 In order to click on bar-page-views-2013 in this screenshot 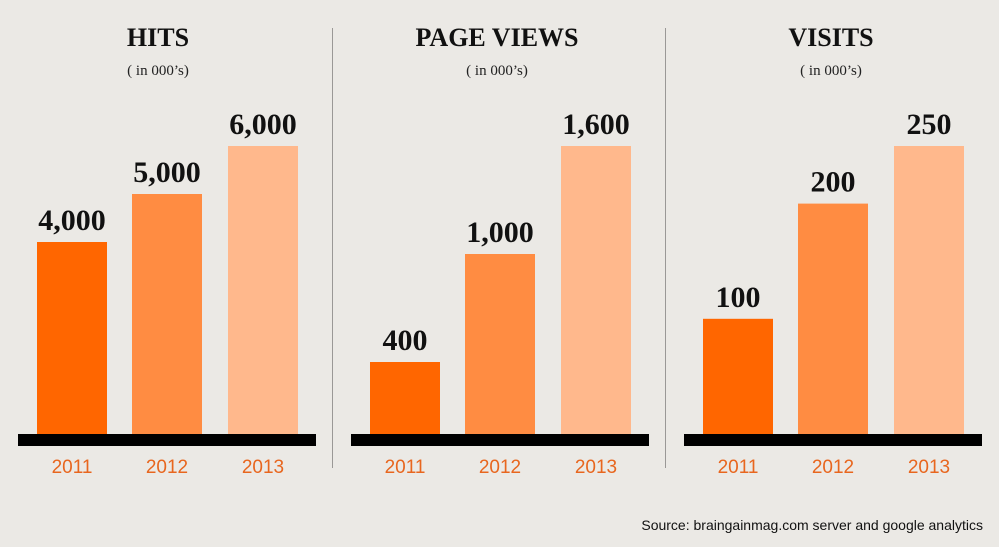, I will do `click(596, 290)`.